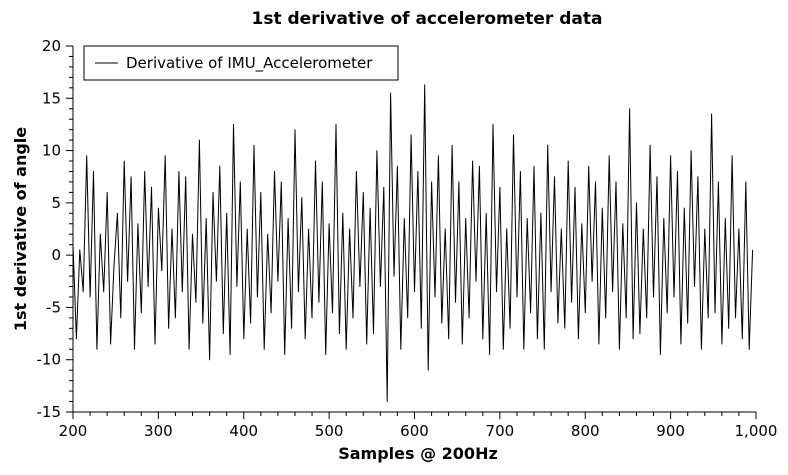 The height and width of the screenshot is (475, 788). What do you see at coordinates (329, 431) in the screenshot?
I see `x-tick-label: 500` at bounding box center [329, 431].